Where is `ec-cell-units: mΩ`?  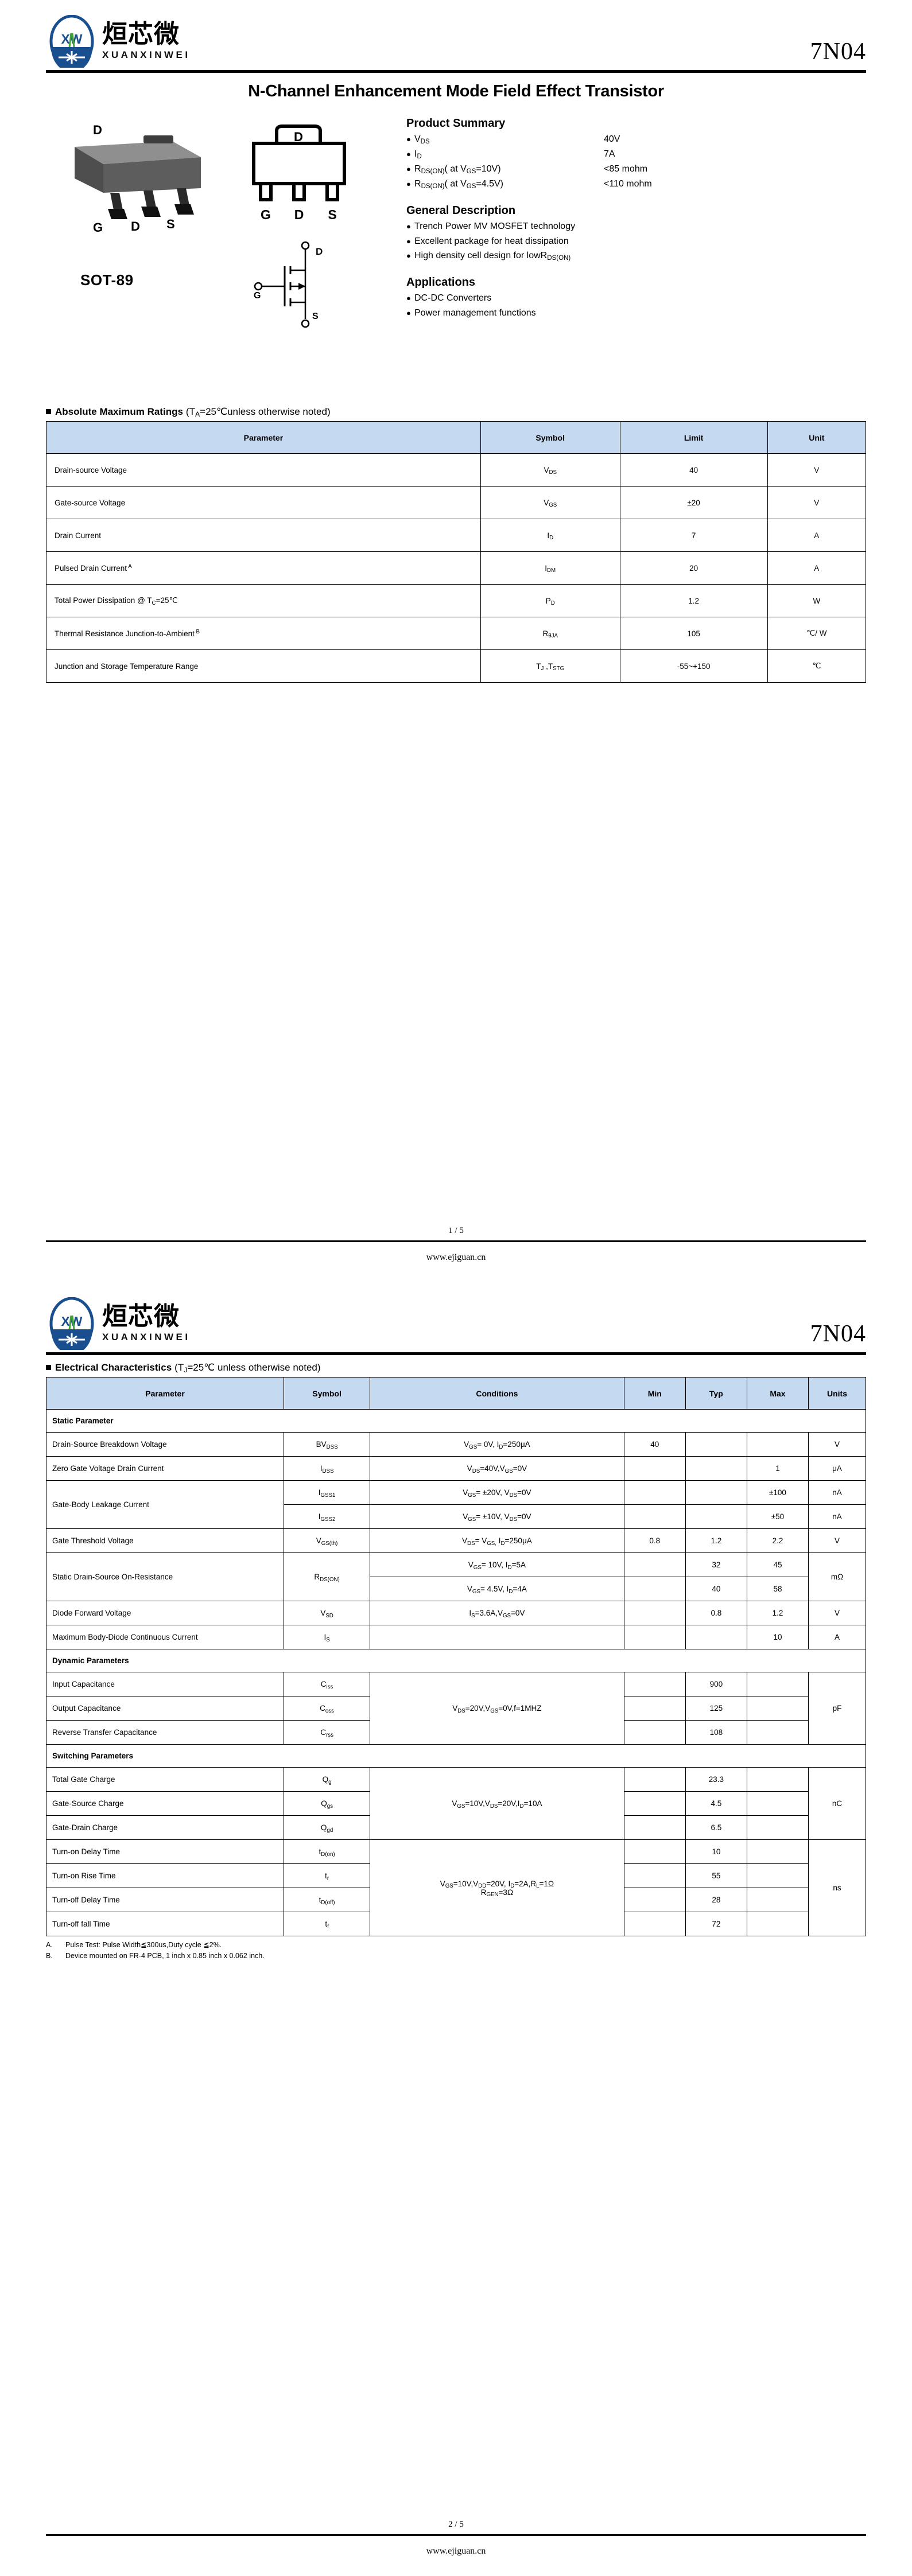 ec-cell-units: mΩ is located at coordinates (837, 1577).